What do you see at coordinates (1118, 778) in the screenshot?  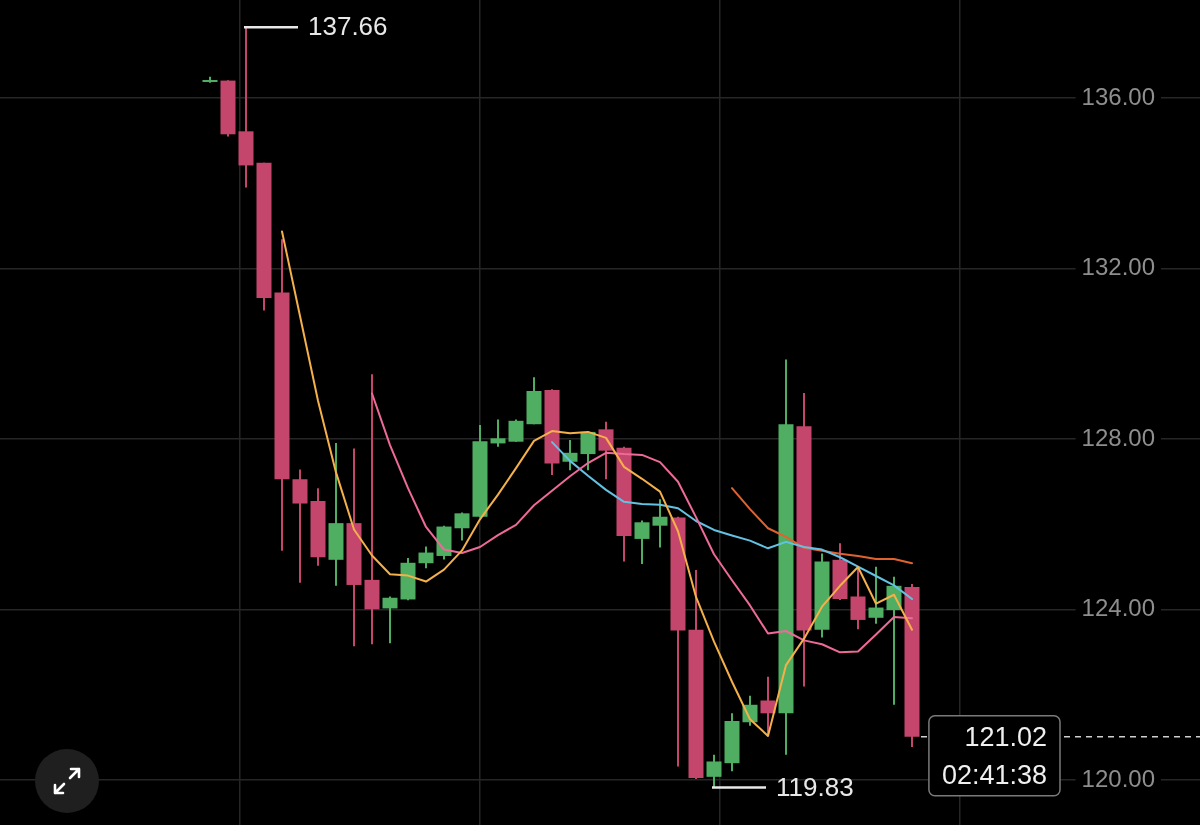 I see `y-tick-label: 120.00` at bounding box center [1118, 778].